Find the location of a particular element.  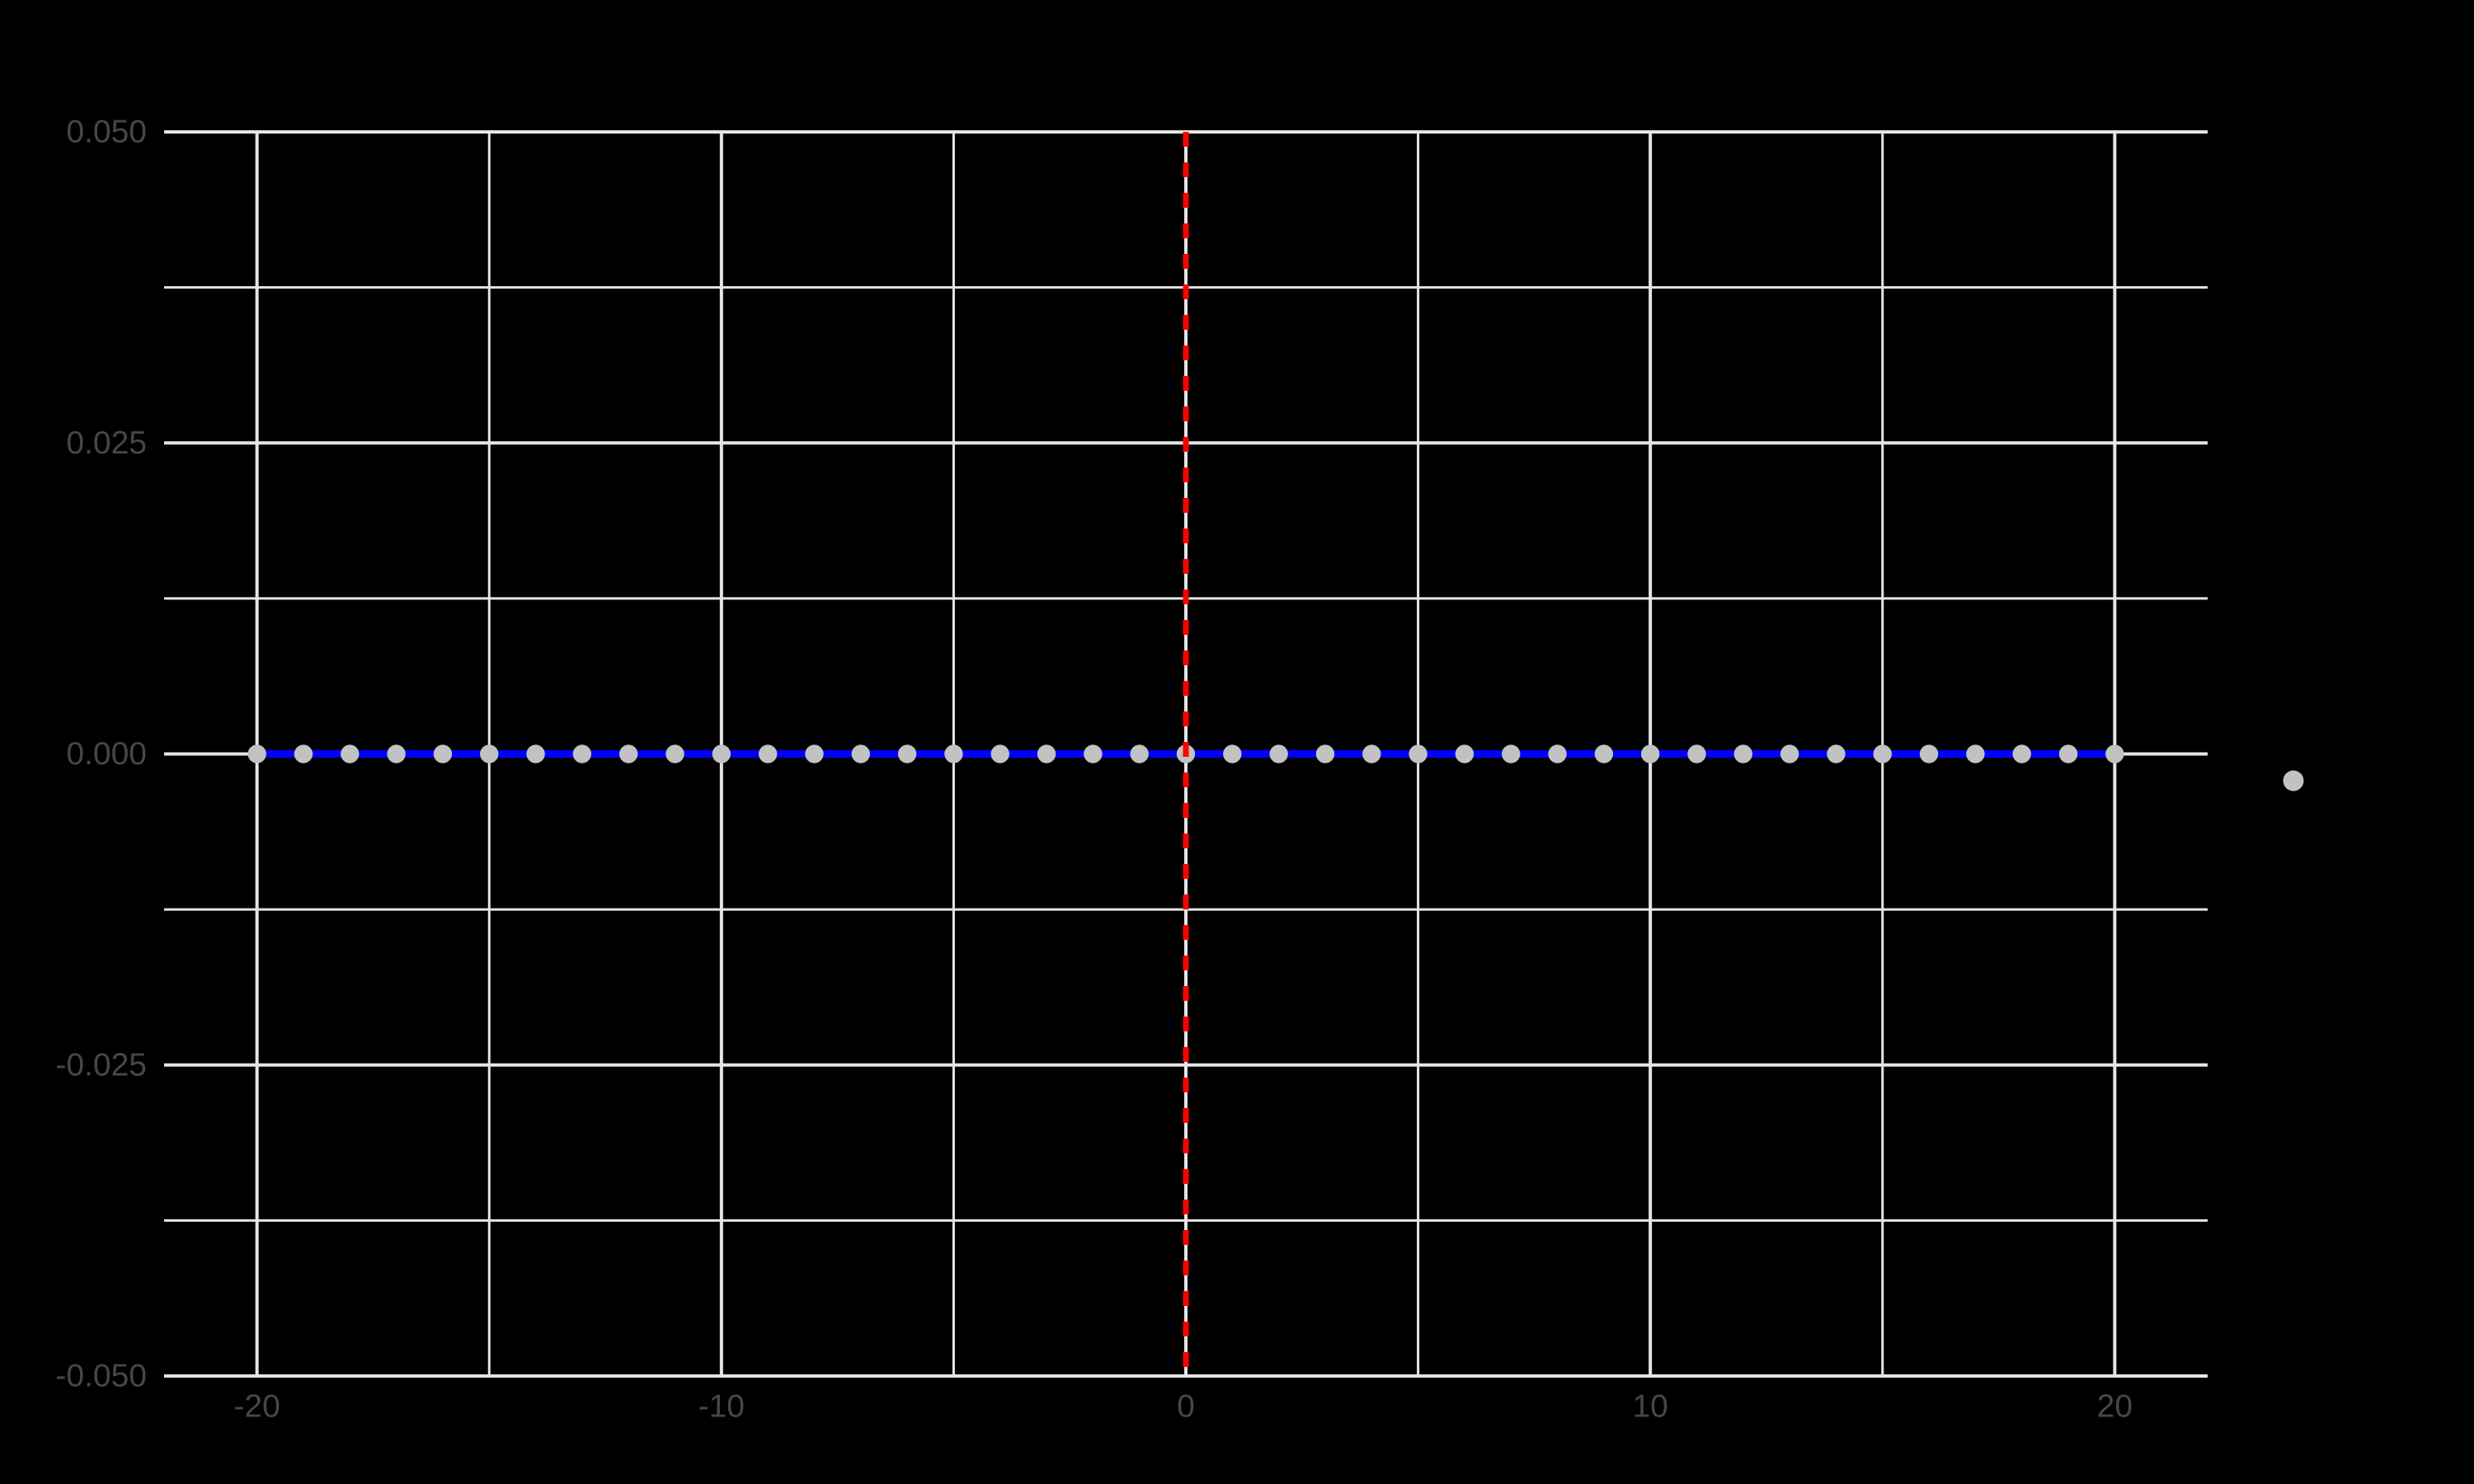

legend-key-group is located at coordinates (2293, 780).